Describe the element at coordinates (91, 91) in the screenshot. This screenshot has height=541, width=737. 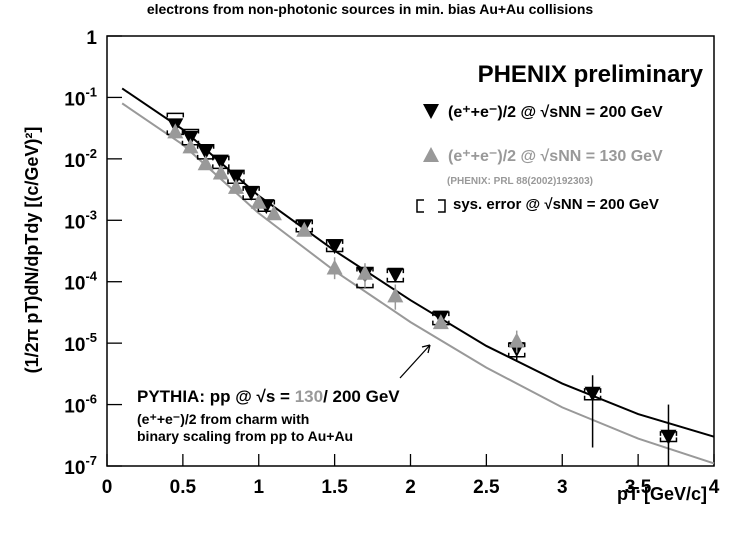
I see `y-tick-exponent: -1` at that location.